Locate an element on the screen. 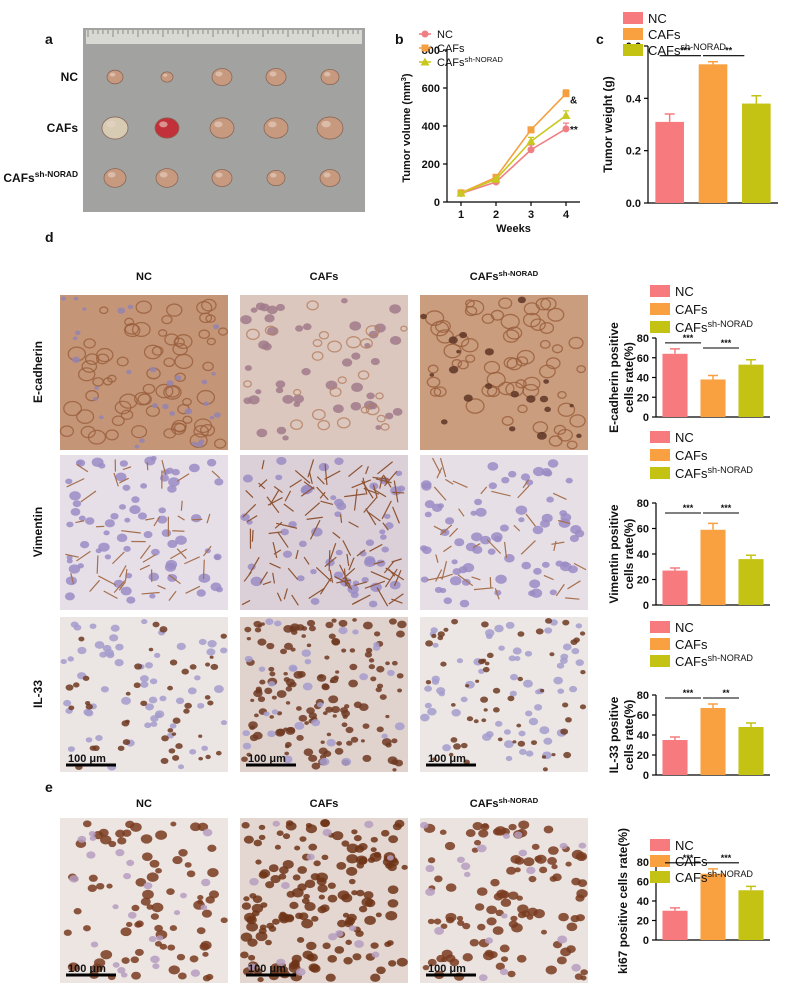 The image size is (800, 992). ihc-column-header-main: NC is located at coordinates (144, 804).